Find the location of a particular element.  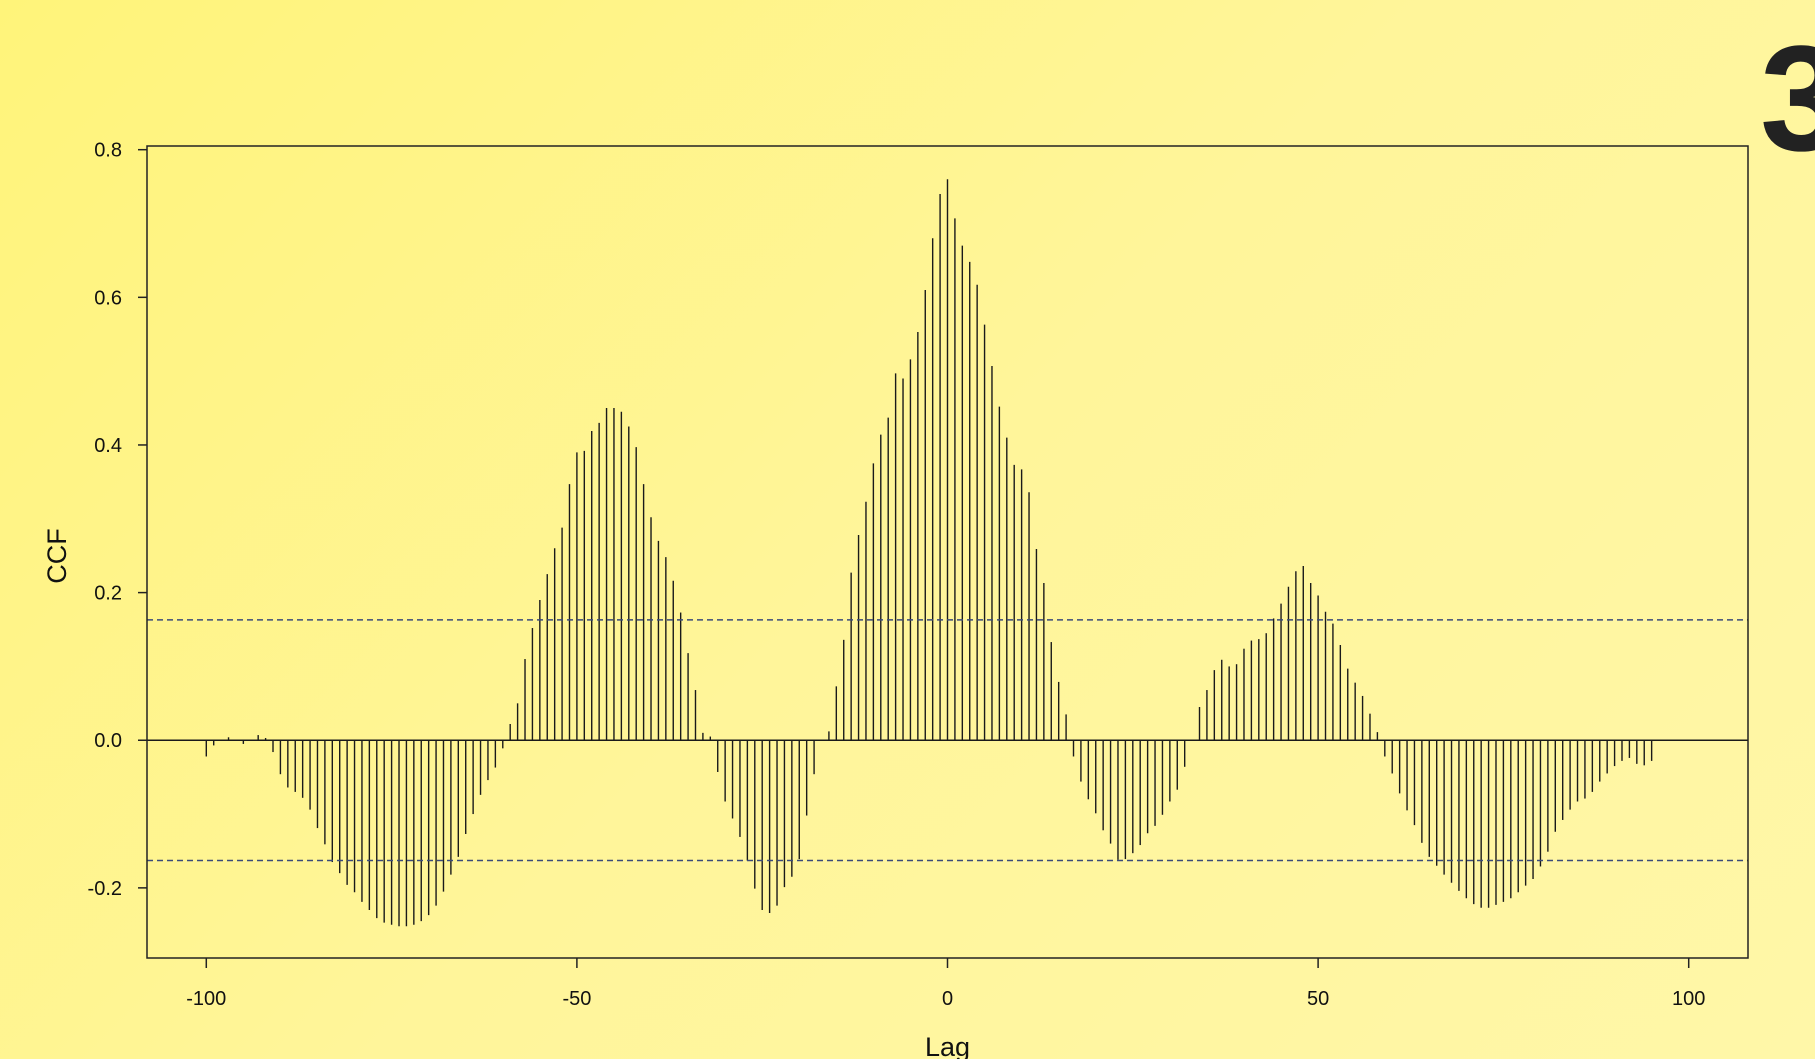

y-tick-label: -0.2 is located at coordinates (105, 889).